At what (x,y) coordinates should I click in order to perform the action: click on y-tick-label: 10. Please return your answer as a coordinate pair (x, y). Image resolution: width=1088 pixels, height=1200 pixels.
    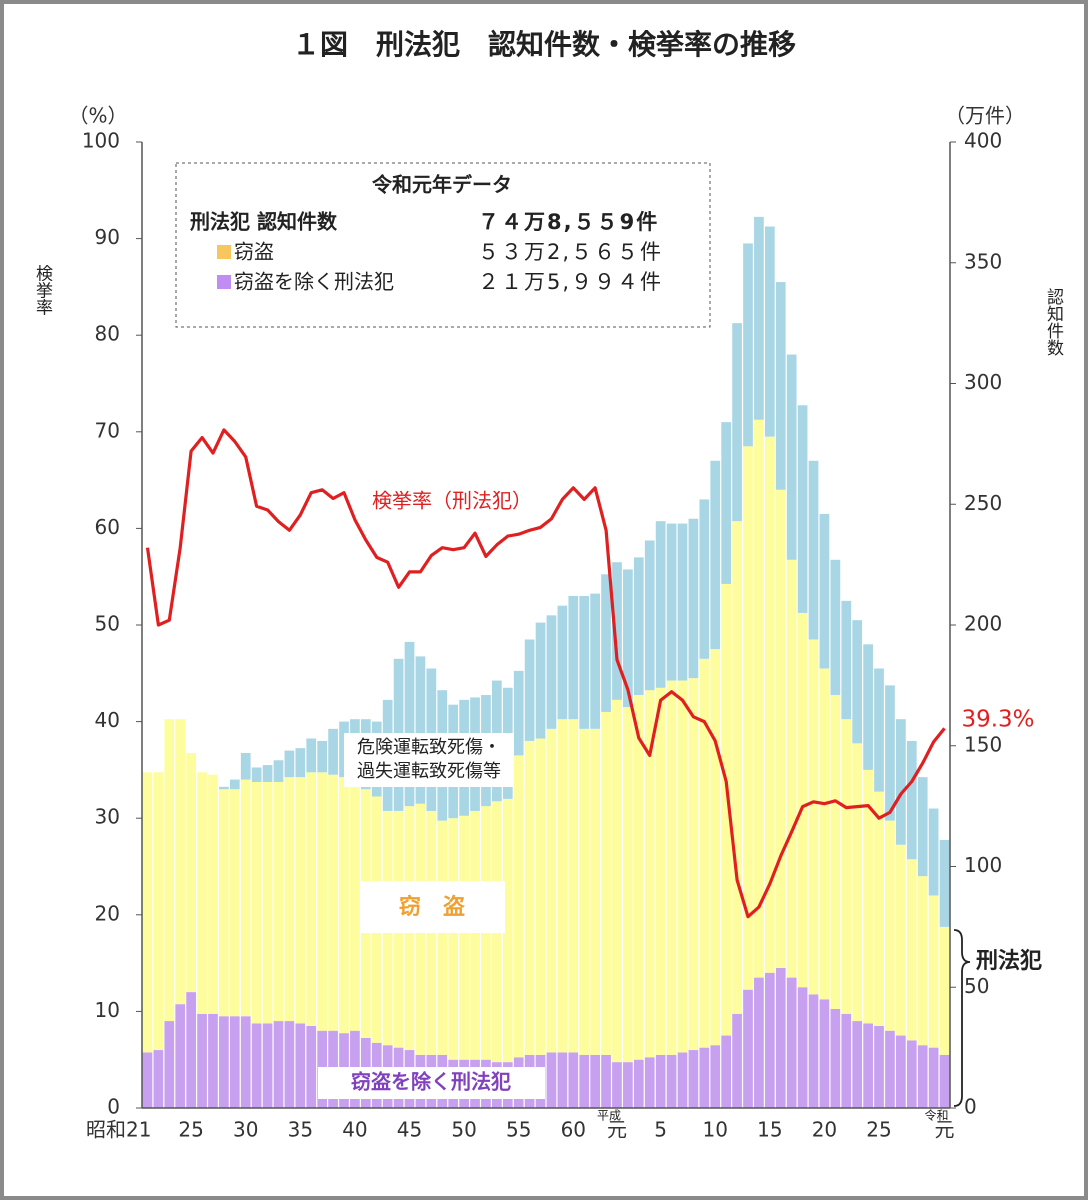
    Looking at the image, I should click on (107, 1010).